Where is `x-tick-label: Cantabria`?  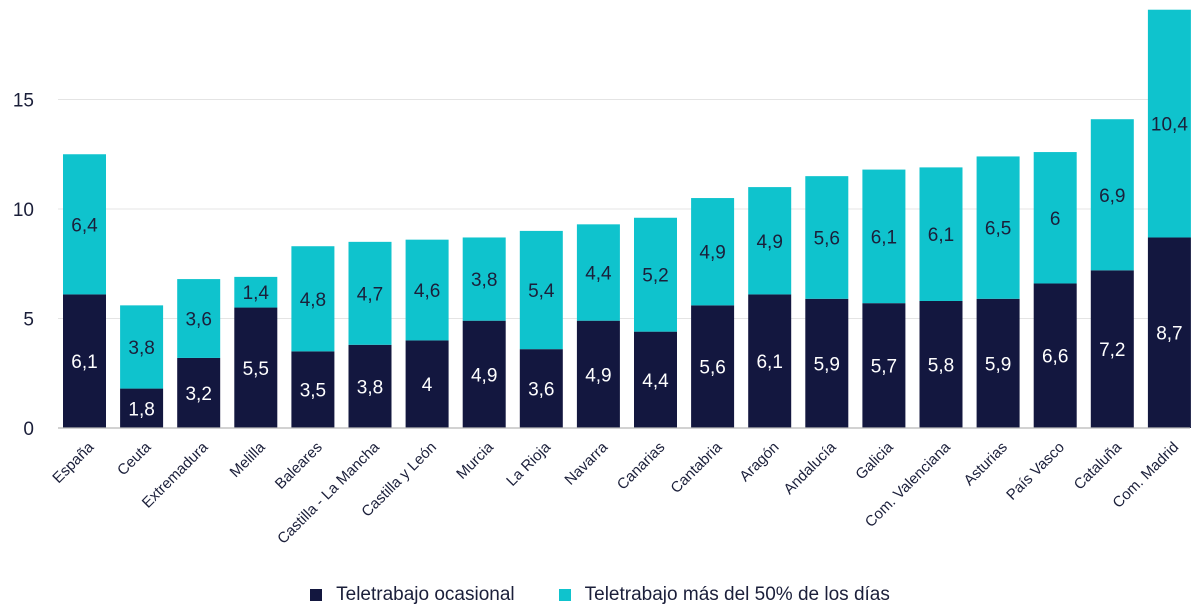
x-tick-label: Cantabria is located at coordinates (696, 467).